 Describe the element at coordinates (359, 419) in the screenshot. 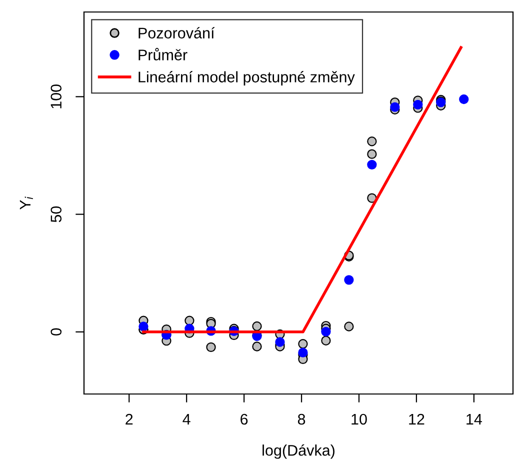

I see `x-tick-label: 10` at that location.